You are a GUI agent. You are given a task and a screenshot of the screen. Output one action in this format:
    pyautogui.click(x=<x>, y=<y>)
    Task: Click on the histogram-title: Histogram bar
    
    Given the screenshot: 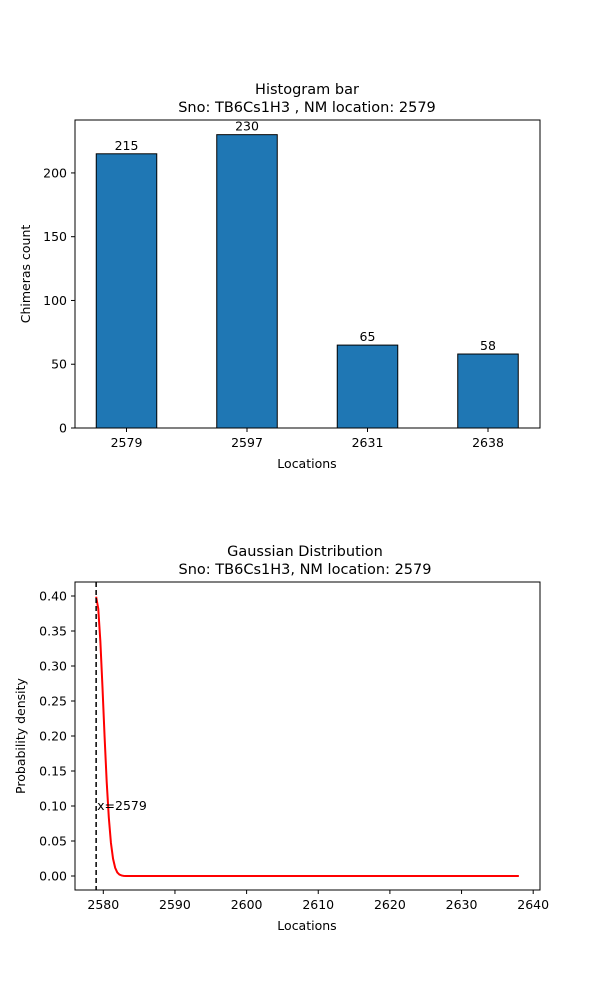 What is the action you would take?
    pyautogui.click(x=307, y=90)
    